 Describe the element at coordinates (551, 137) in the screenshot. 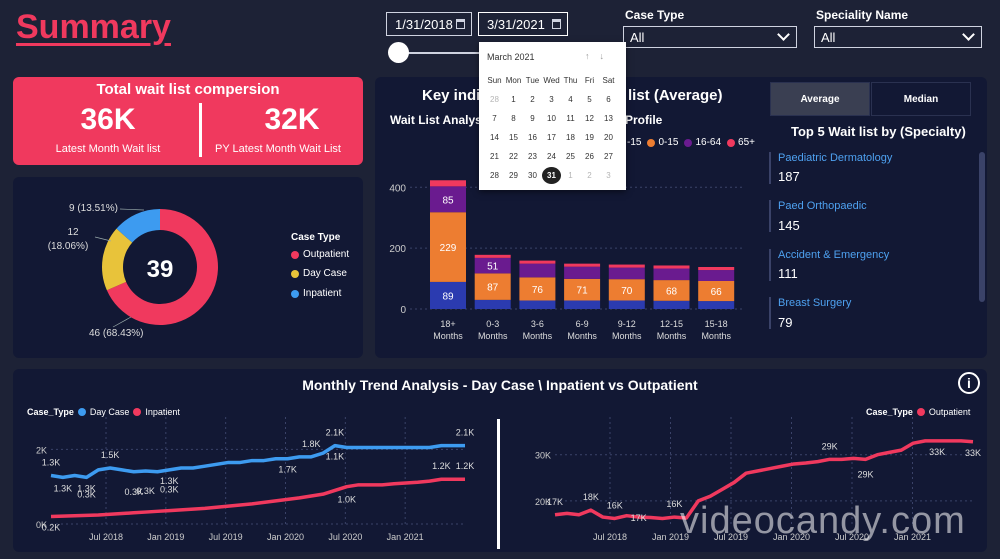

I see `calendar-day: 17` at that location.